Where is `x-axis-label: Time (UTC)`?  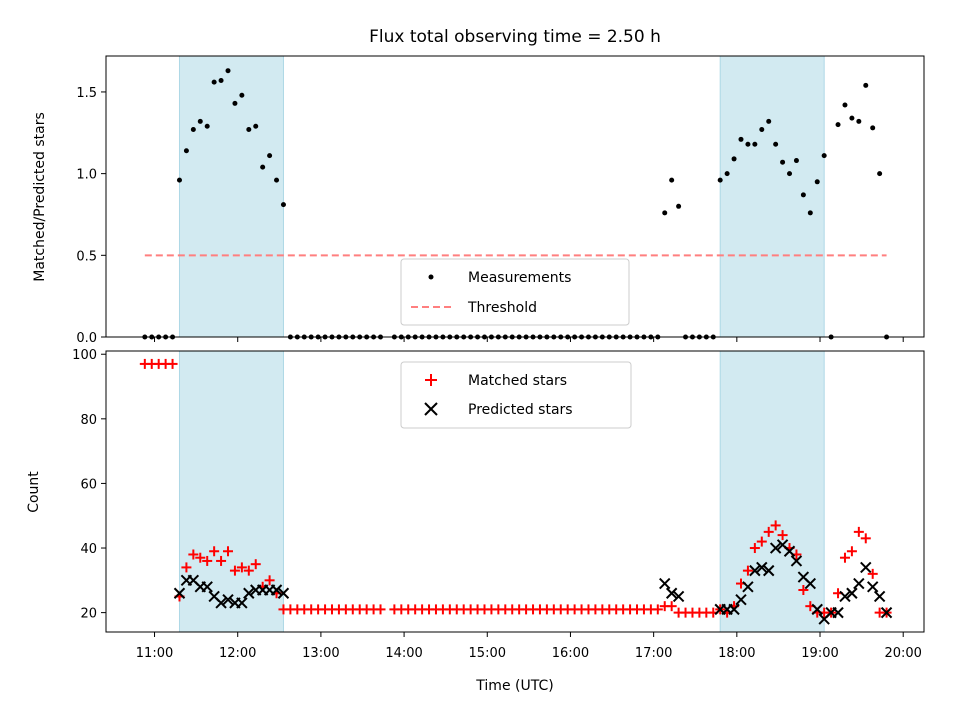 x-axis-label: Time (UTC) is located at coordinates (514, 686).